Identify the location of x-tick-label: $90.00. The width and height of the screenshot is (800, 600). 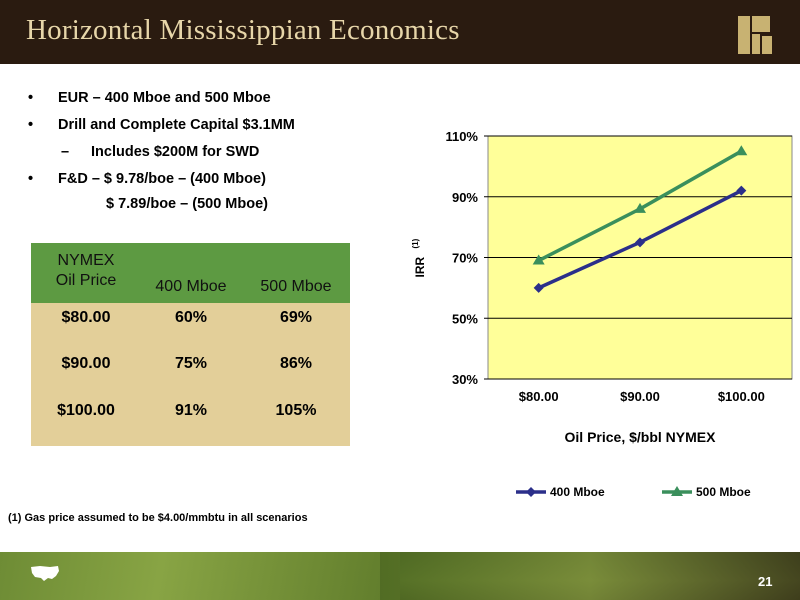
(640, 396).